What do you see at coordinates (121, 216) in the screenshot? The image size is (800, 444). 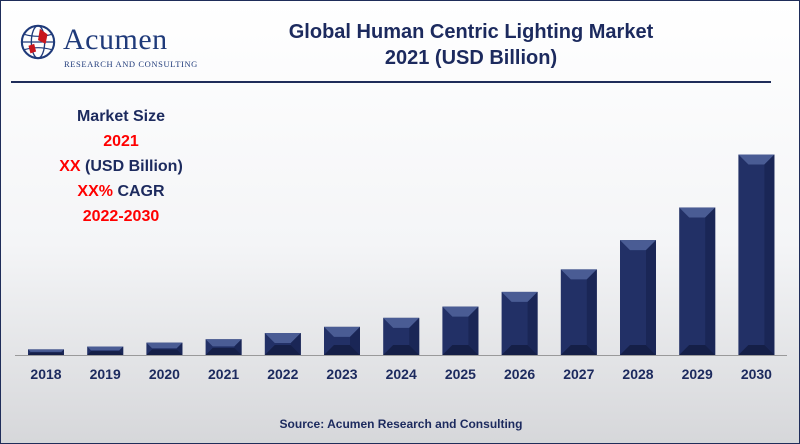 I see `forecast-period: 2022-2030` at bounding box center [121, 216].